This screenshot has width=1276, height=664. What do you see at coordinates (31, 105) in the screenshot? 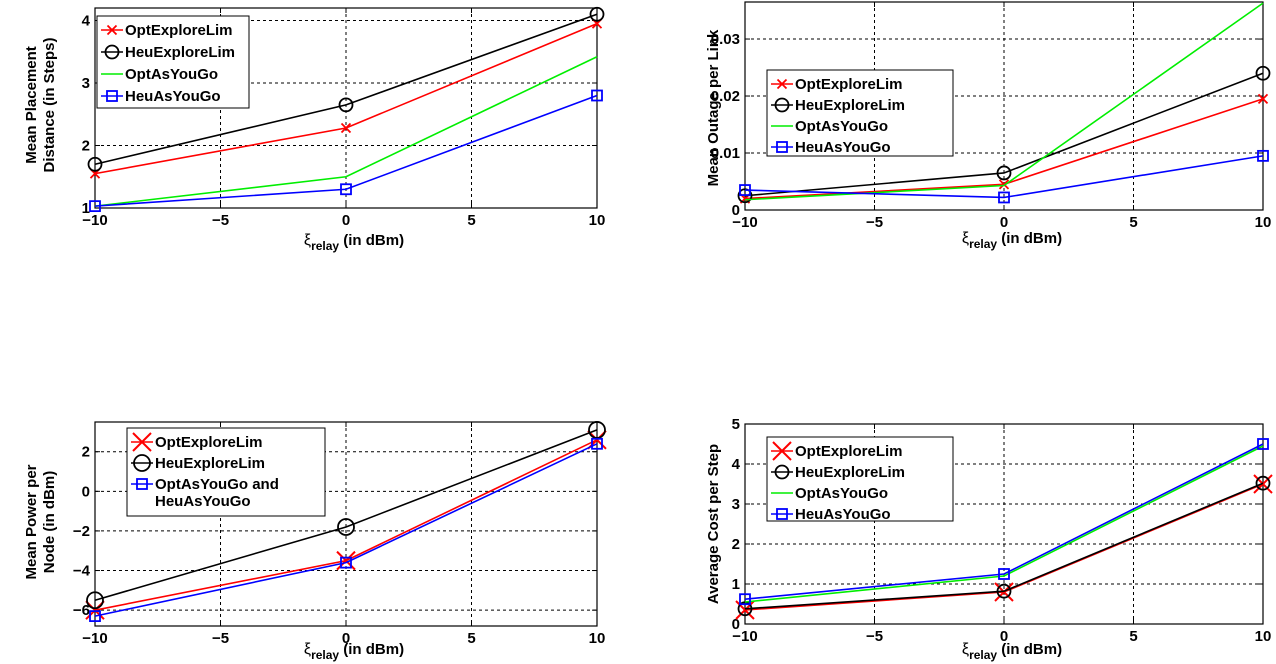
I see `y-axis-label-line: Mean Placement` at bounding box center [31, 105].